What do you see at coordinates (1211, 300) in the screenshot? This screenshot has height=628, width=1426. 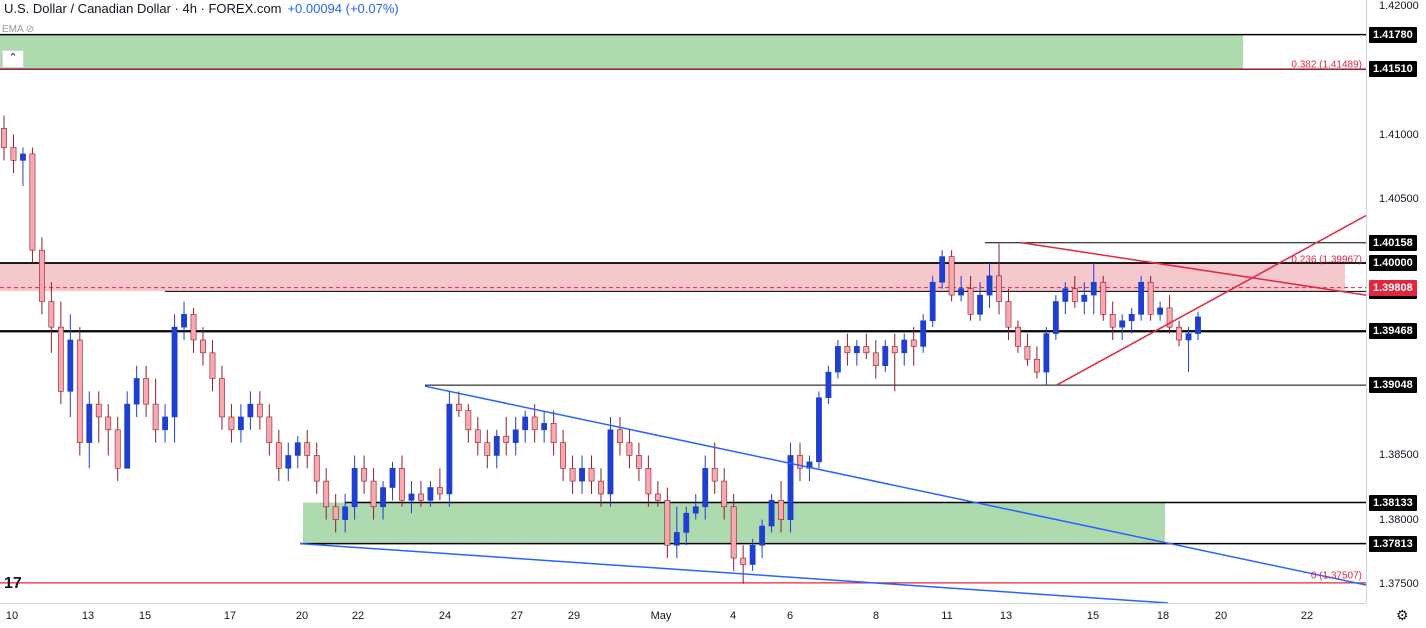 I see `ascending-support-line` at bounding box center [1211, 300].